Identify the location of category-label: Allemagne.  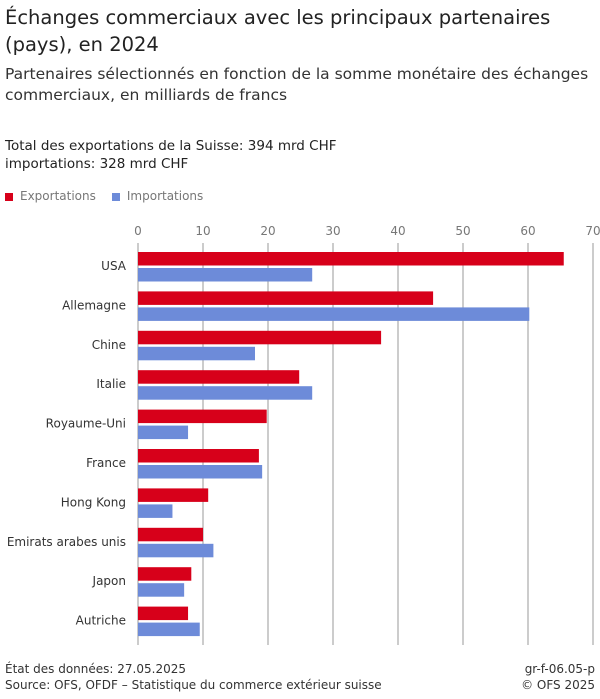
(94, 305).